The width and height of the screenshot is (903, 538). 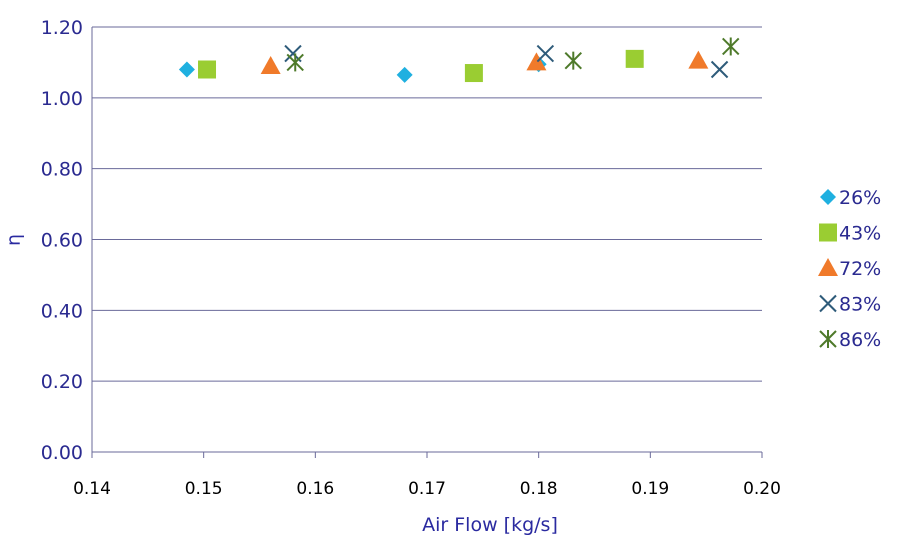 I want to click on y-axis-label: η, so click(x=14, y=240).